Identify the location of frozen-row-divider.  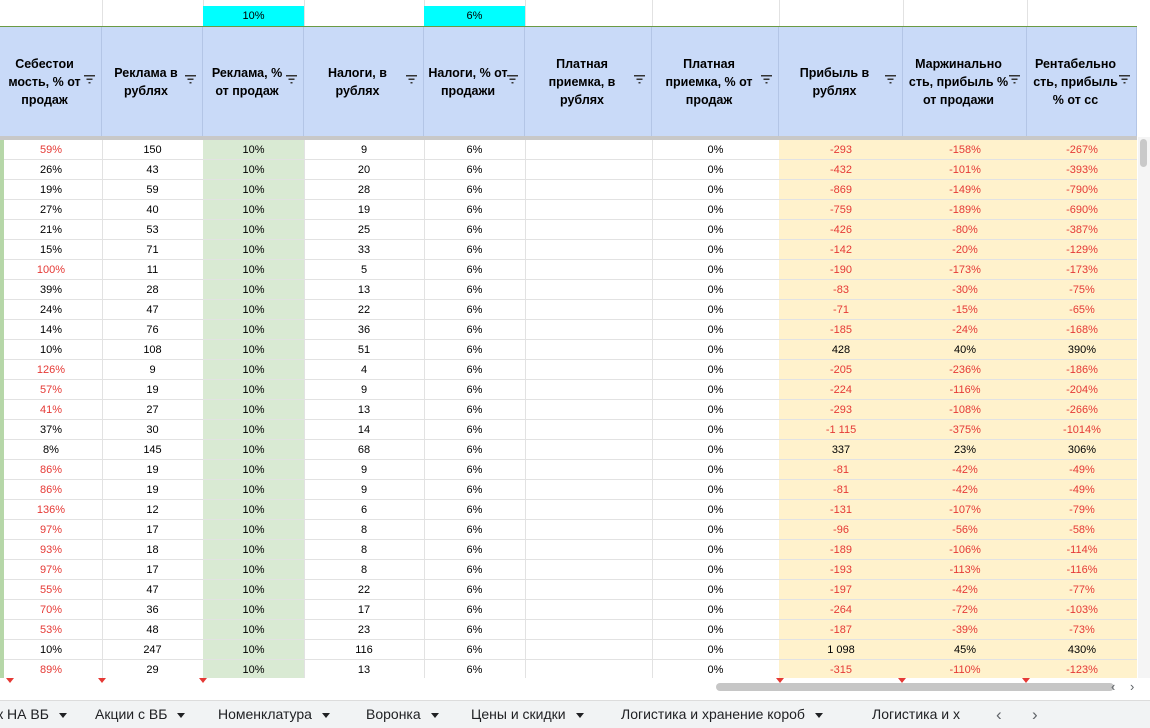
(568, 138).